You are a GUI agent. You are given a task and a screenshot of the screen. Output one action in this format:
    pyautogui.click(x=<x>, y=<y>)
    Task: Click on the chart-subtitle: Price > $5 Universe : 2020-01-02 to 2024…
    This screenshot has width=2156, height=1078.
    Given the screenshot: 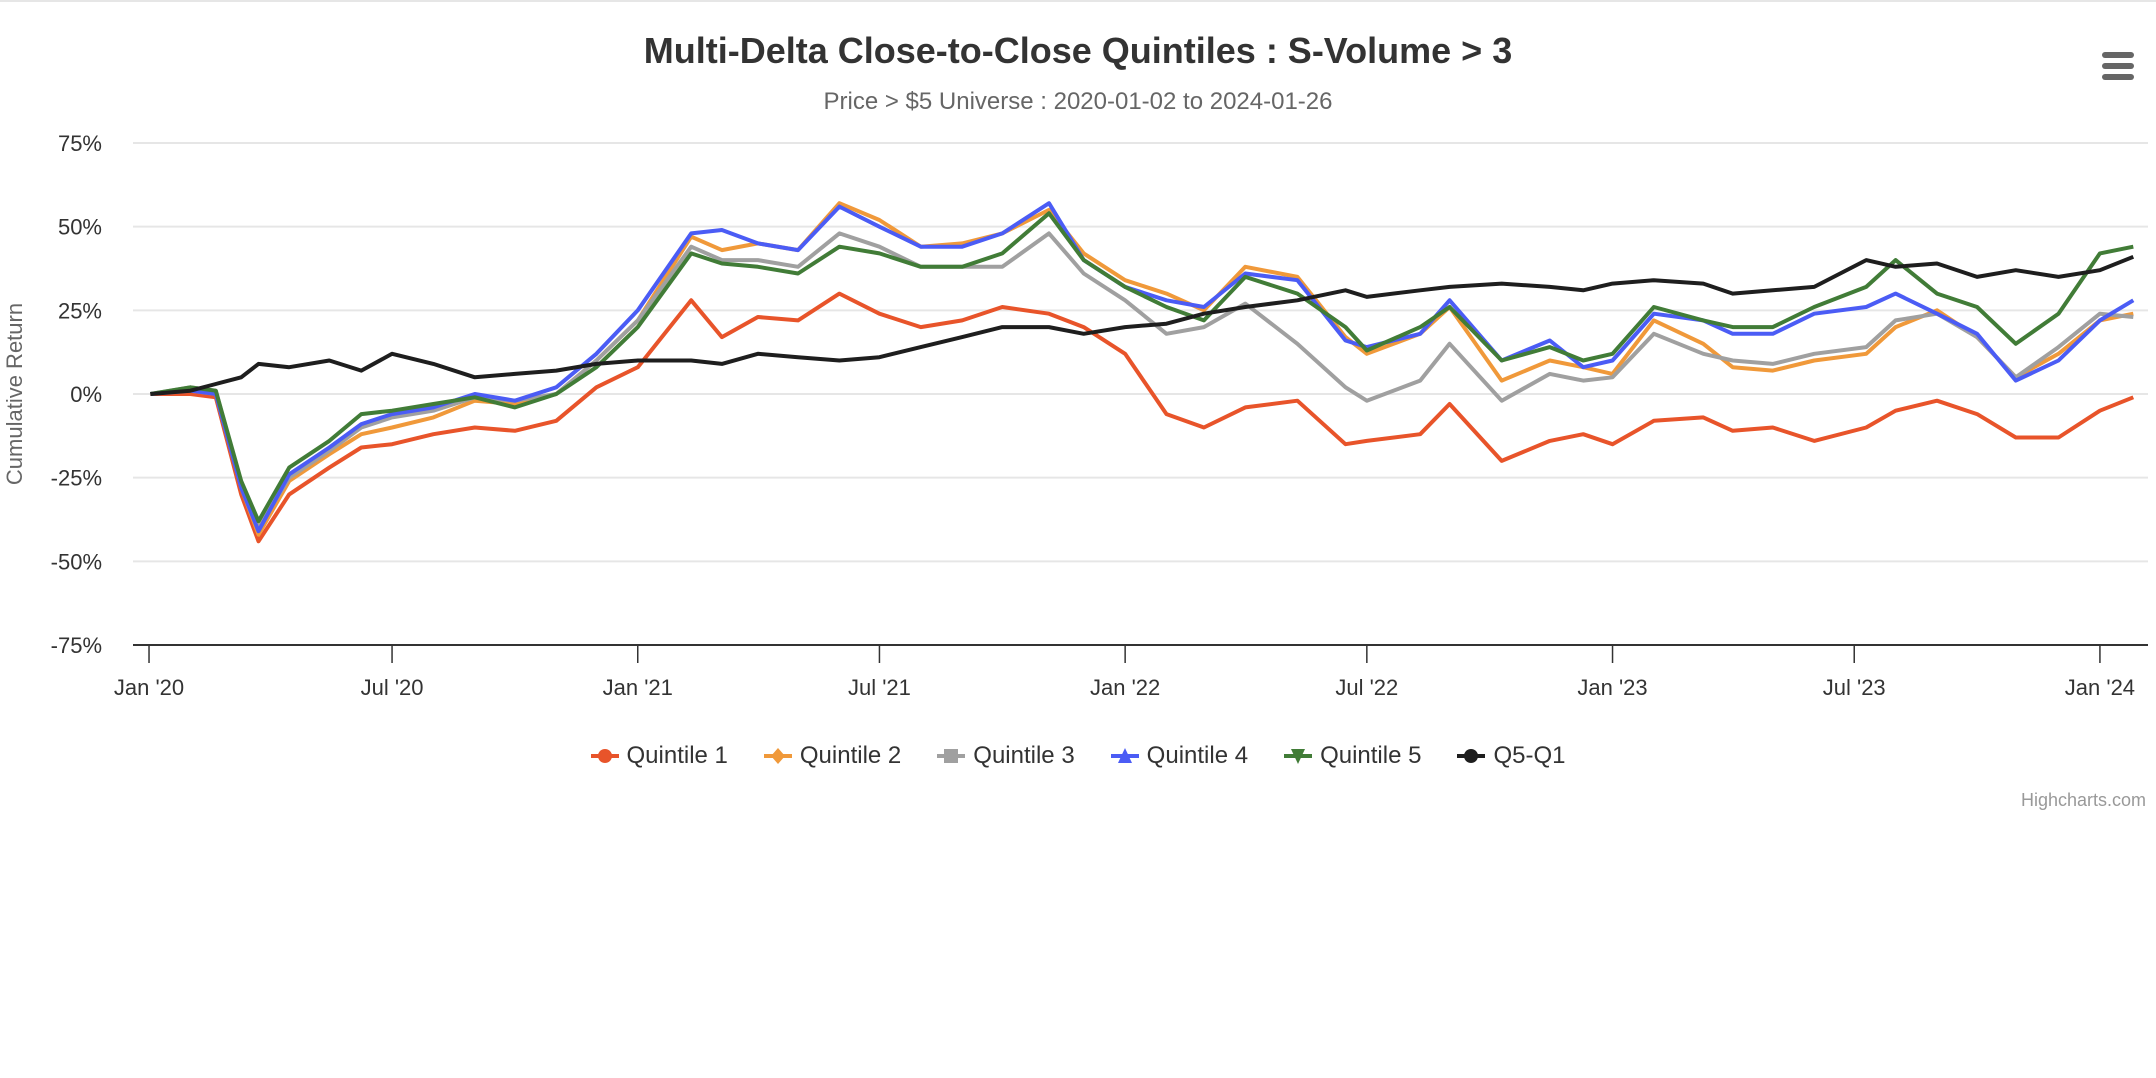 What is the action you would take?
    pyautogui.click(x=1078, y=101)
    